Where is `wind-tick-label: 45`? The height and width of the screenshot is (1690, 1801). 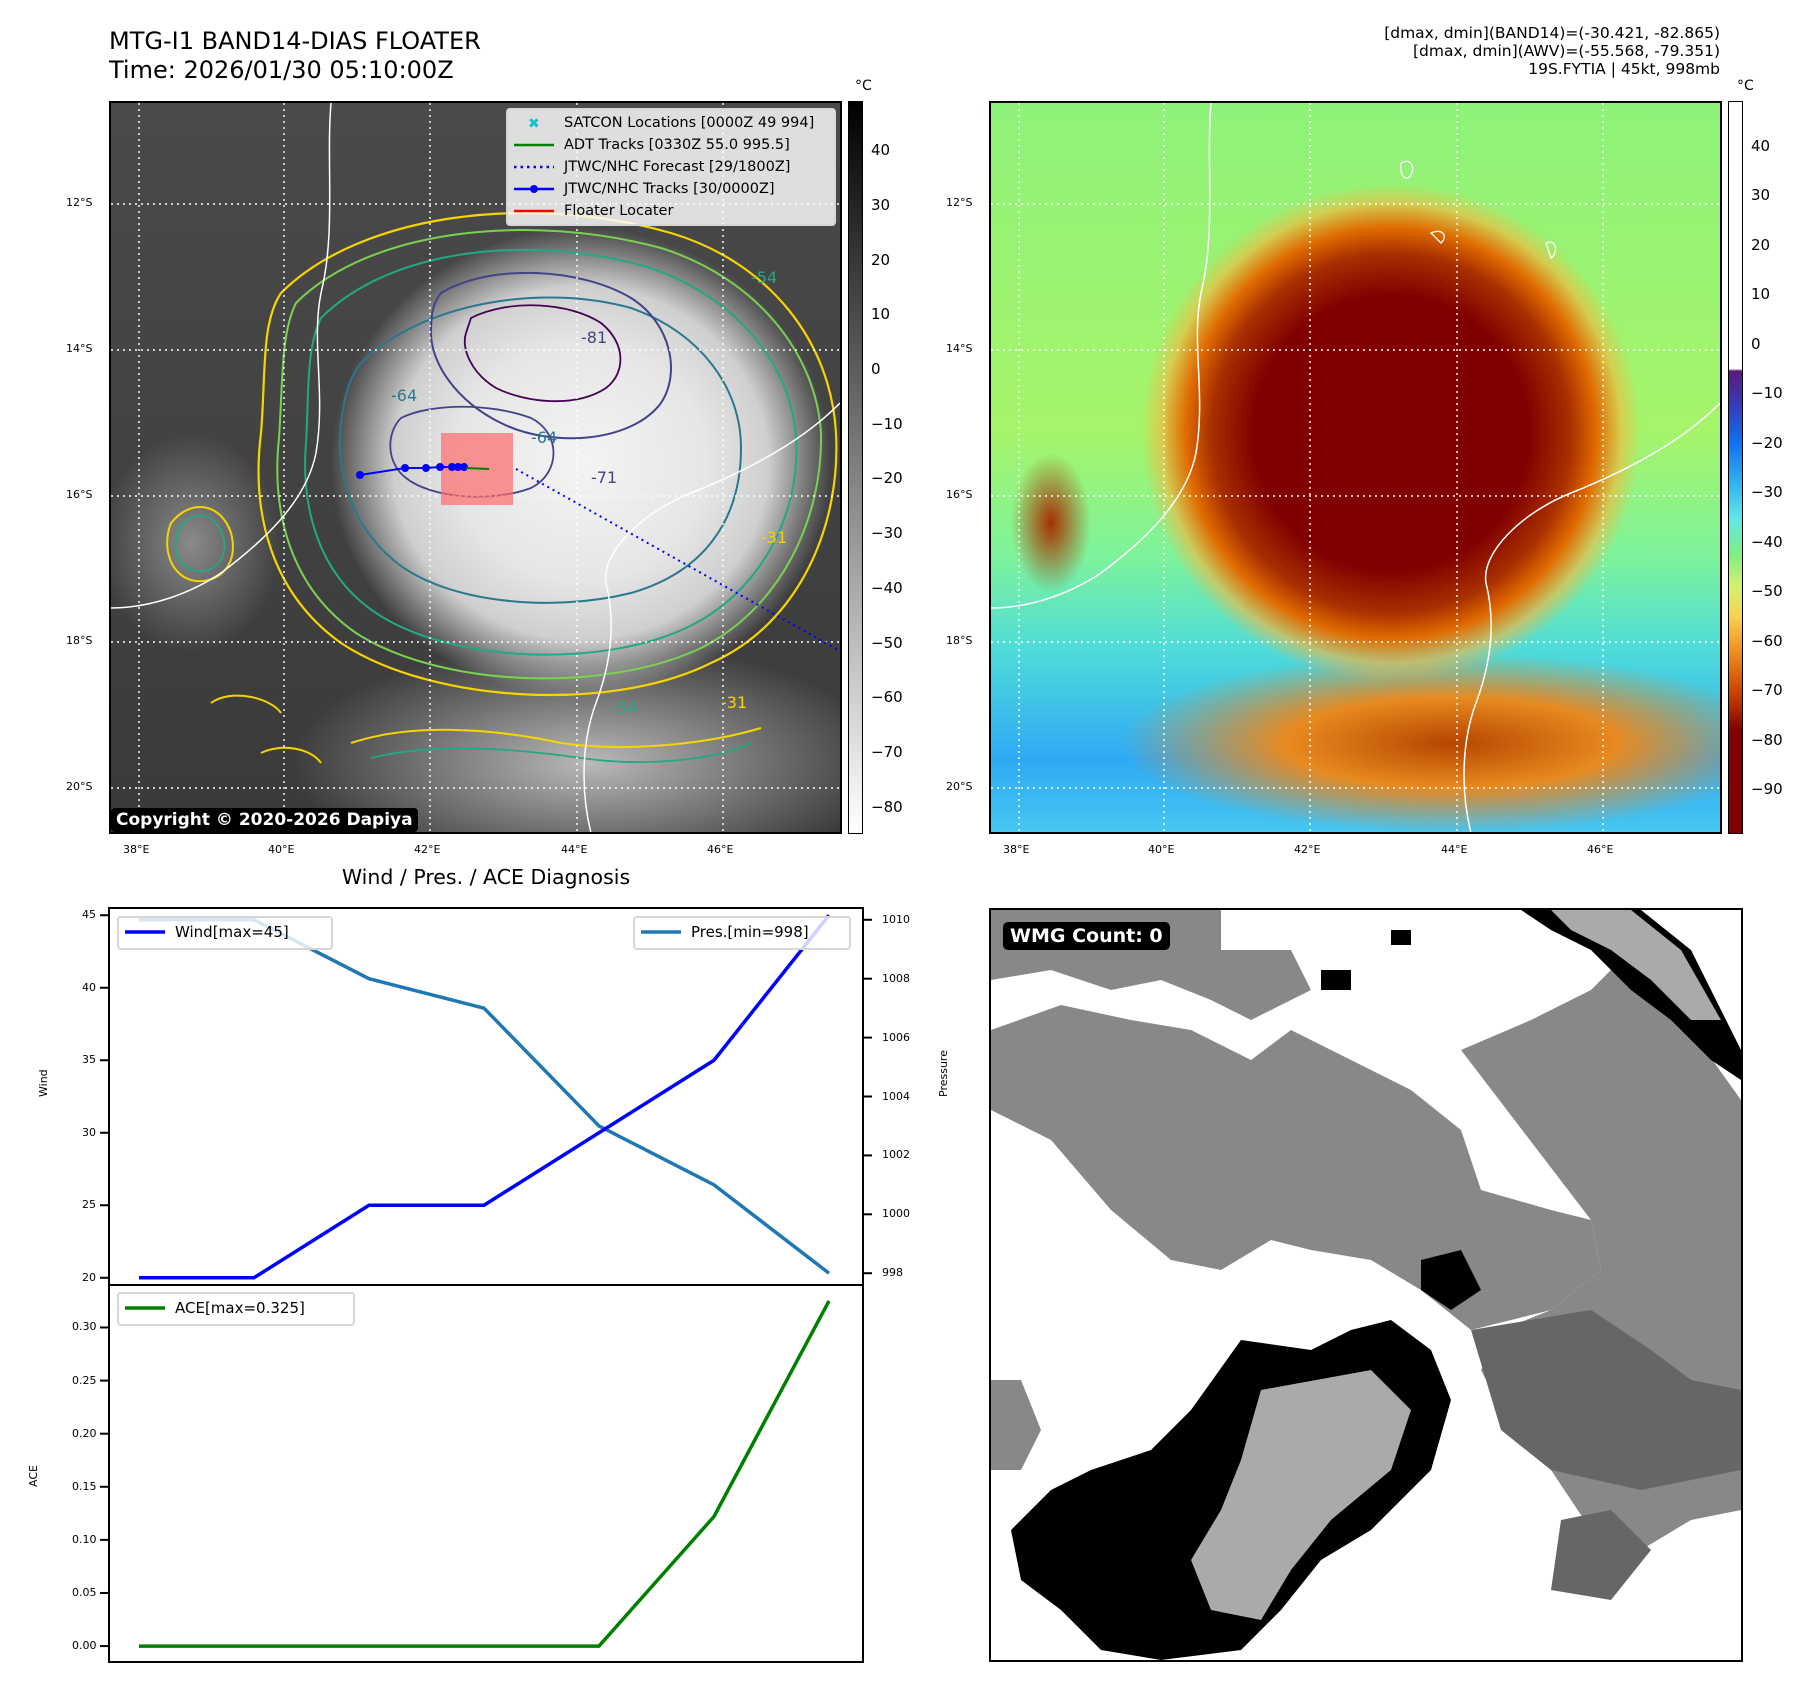 wind-tick-label: 45 is located at coordinates (89, 915).